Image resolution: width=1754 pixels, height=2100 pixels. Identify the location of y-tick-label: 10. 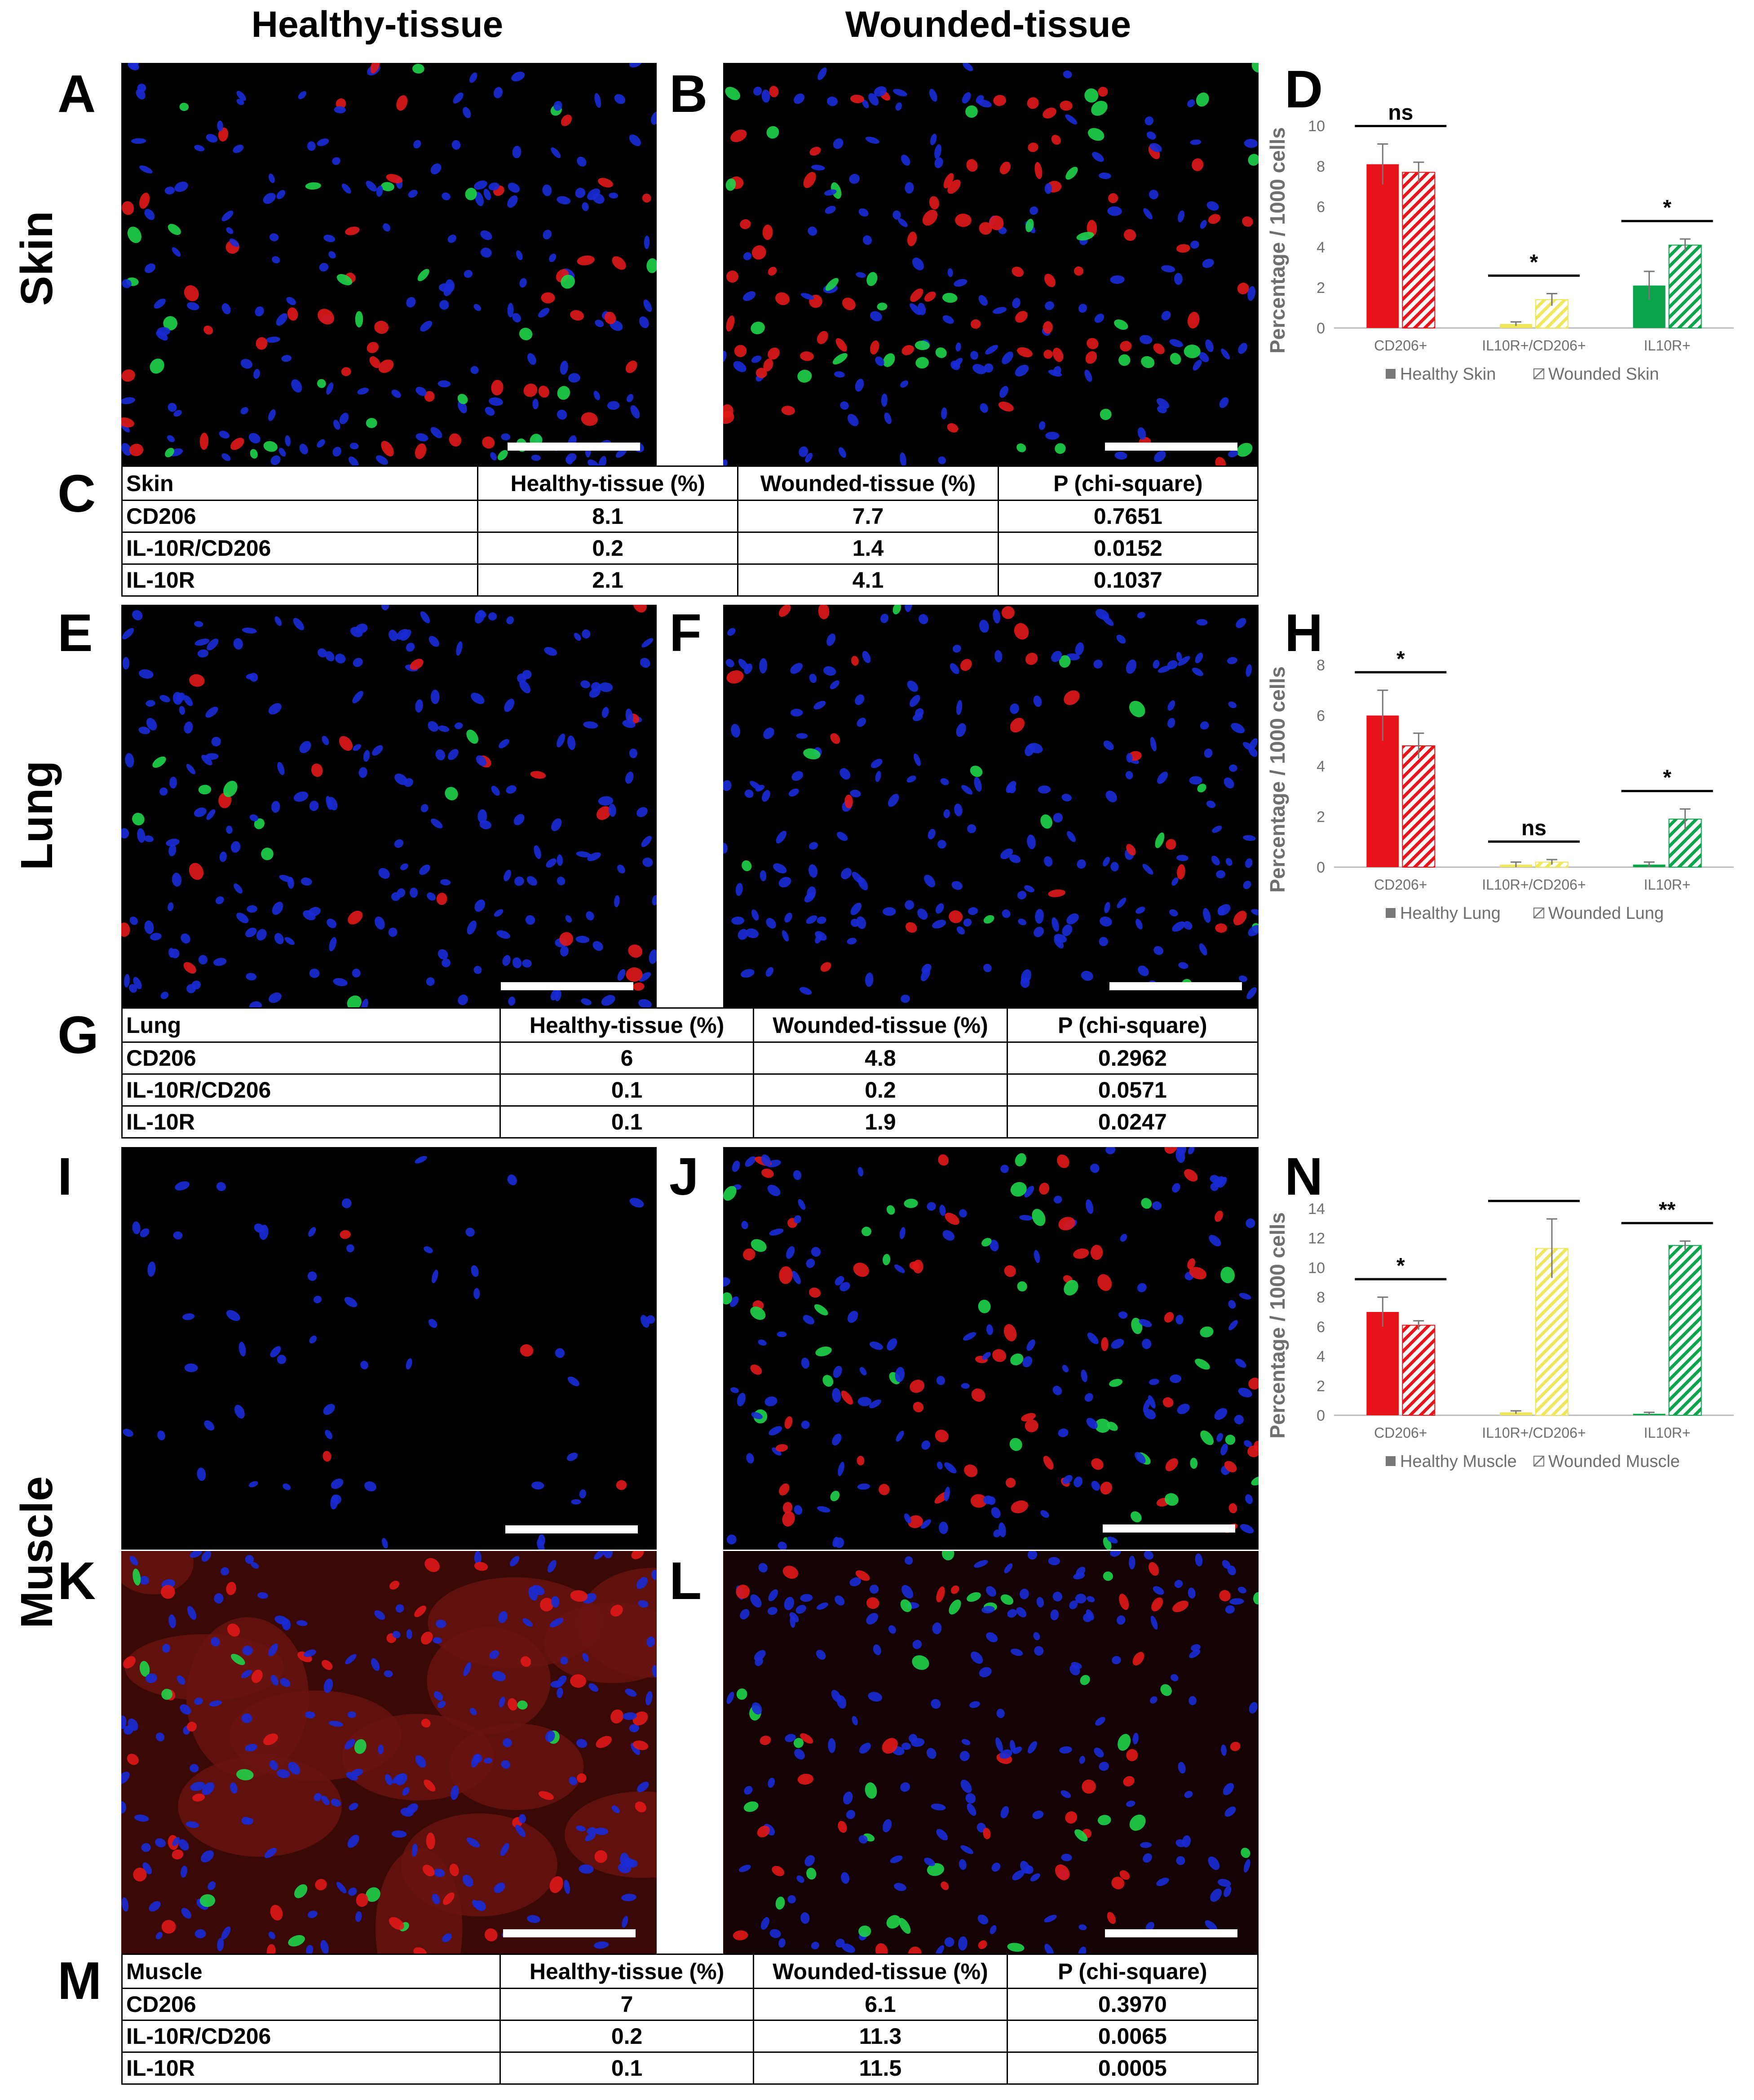
(1316, 1267).